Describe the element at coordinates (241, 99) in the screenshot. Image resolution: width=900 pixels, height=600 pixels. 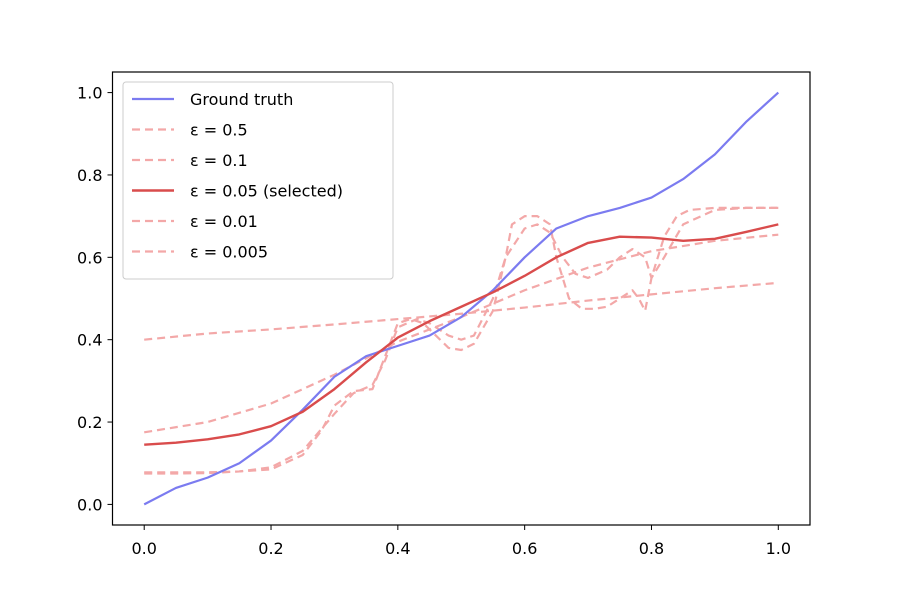
I see `legend-label: Ground truth` at that location.